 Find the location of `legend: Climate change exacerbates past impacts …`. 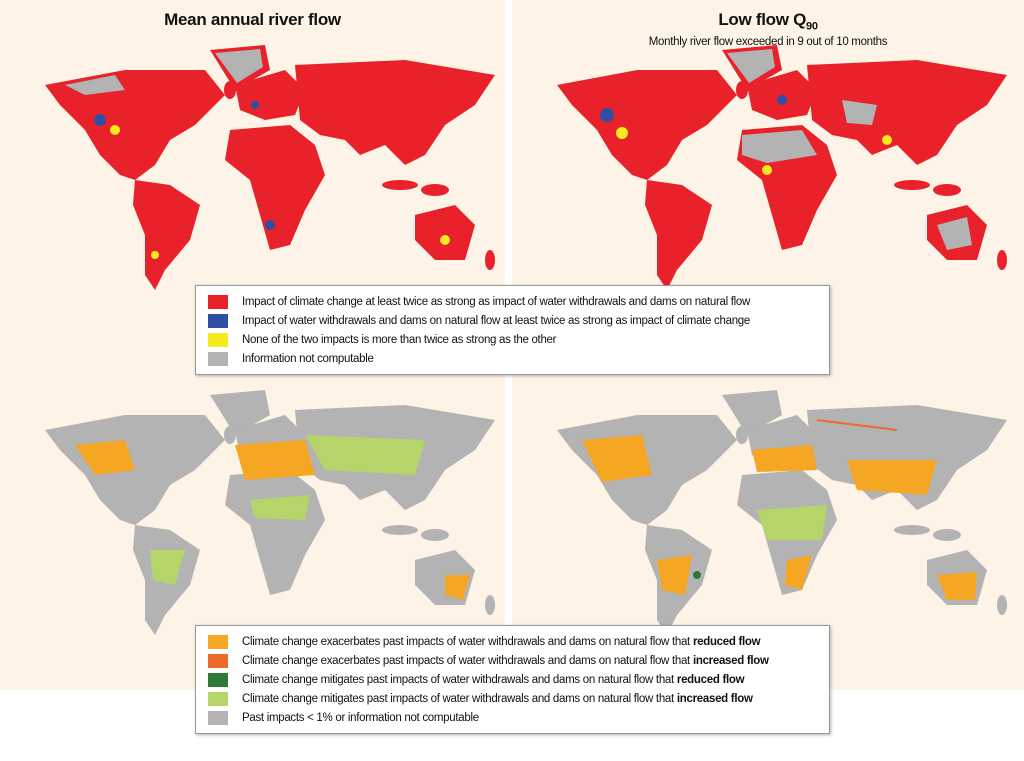

legend: Climate change exacerbates past impacts … is located at coordinates (512, 679).